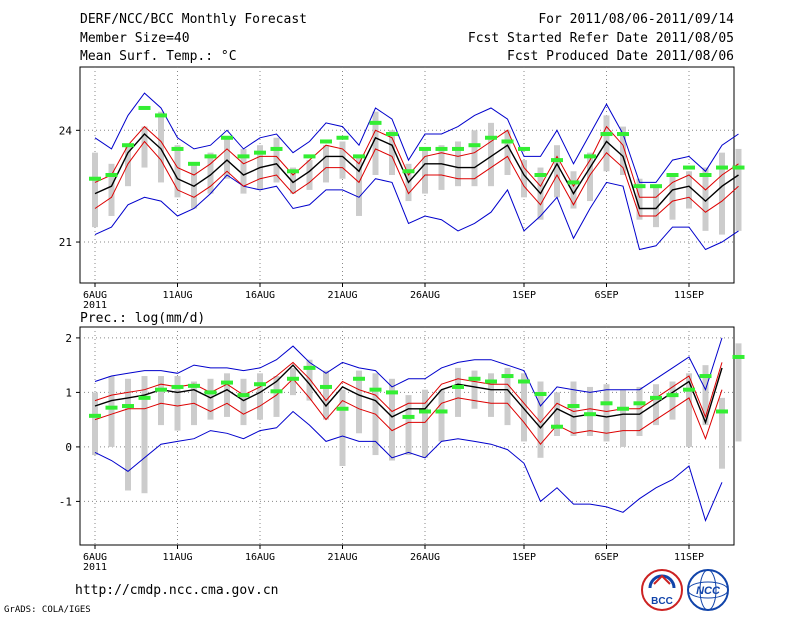 Image resolution: width=800 pixels, height=618 pixels. I want to click on temp-xtick-year: 2011, so click(95, 305).